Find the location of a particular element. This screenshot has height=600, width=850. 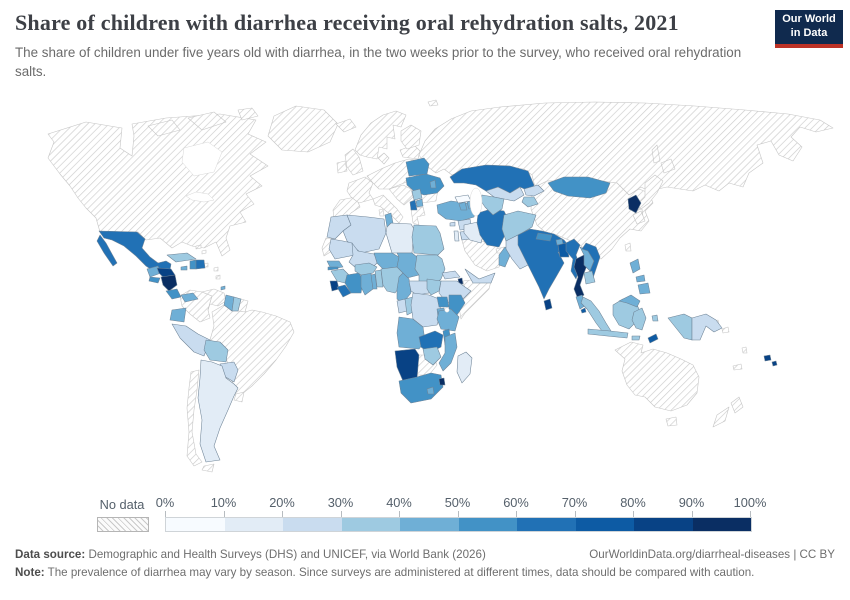

country-panama is located at coordinates (189, 297).